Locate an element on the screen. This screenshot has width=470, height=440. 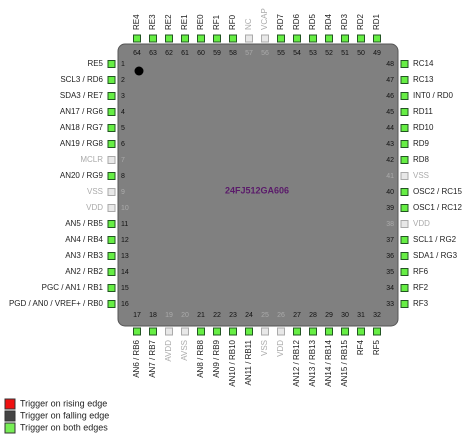
pin-label: PGD / AN0 / VREF+ / RB0 is located at coordinates (56, 303).